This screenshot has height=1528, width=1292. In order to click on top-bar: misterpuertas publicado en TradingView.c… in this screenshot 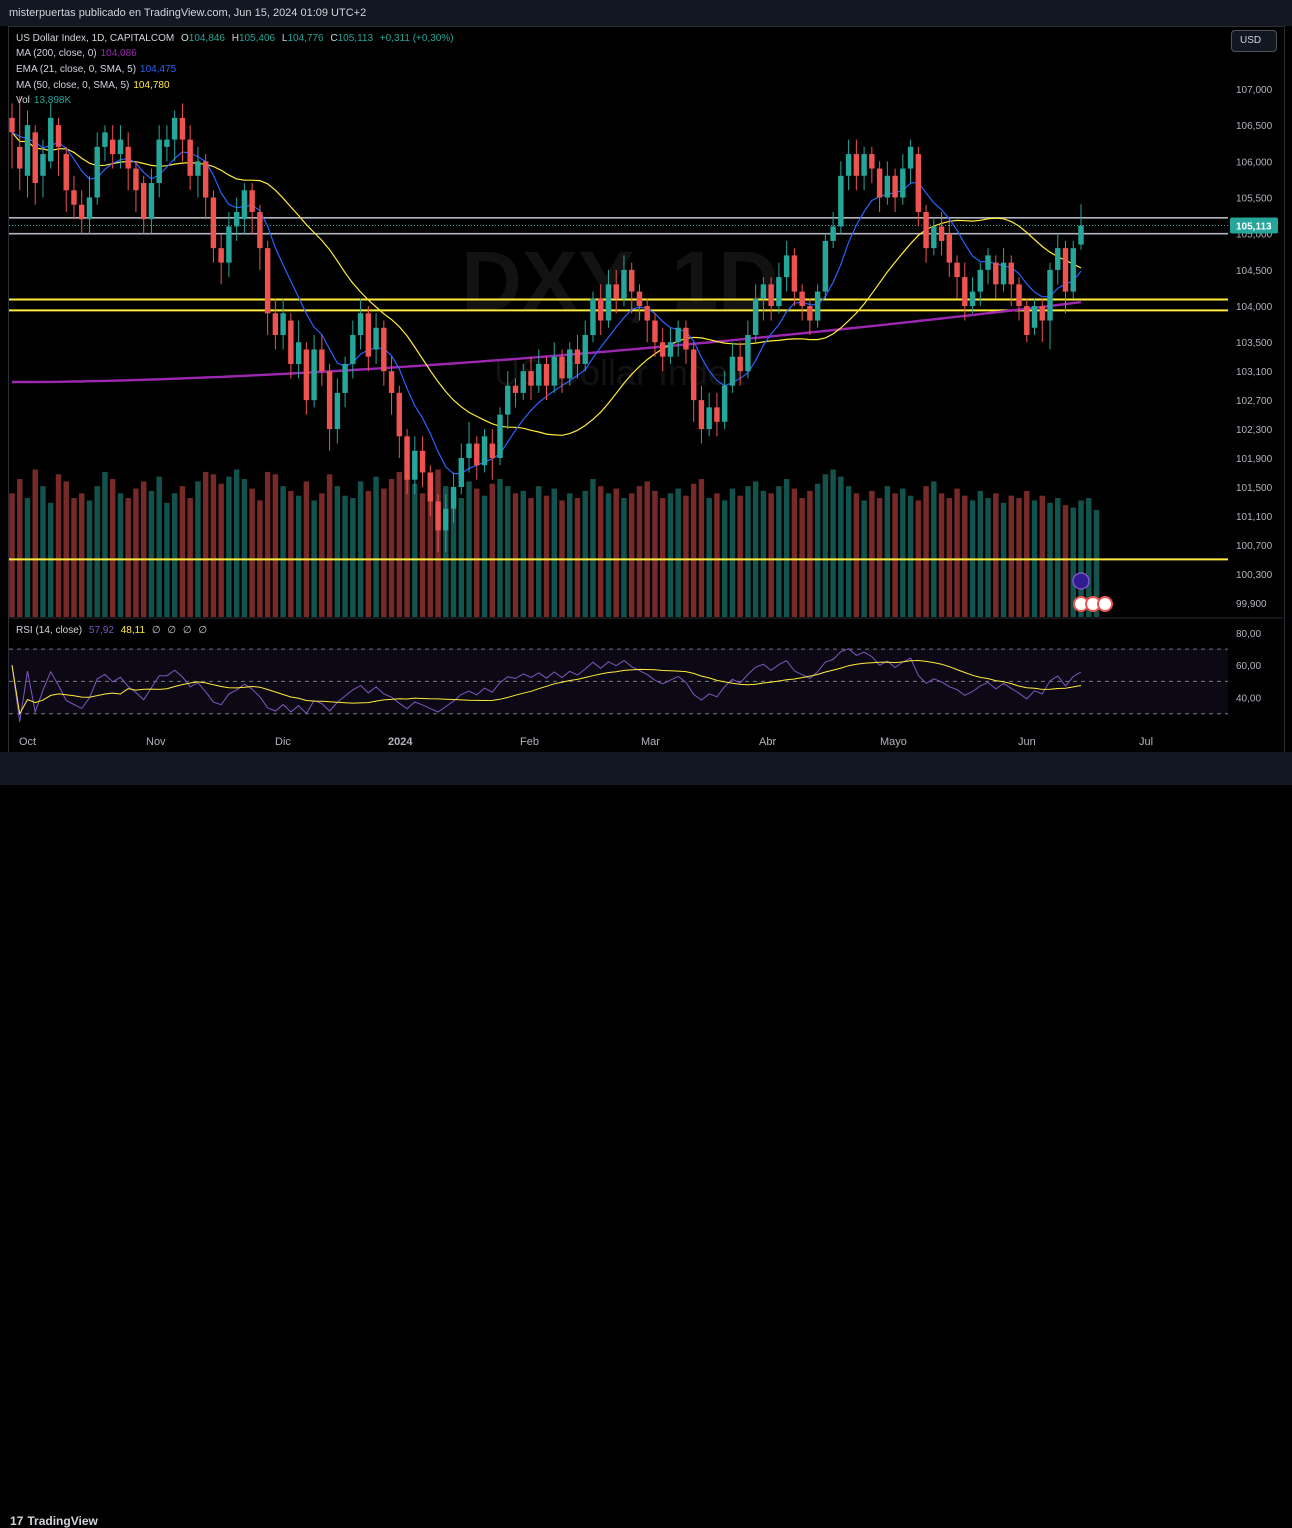, I will do `click(646, 13)`.